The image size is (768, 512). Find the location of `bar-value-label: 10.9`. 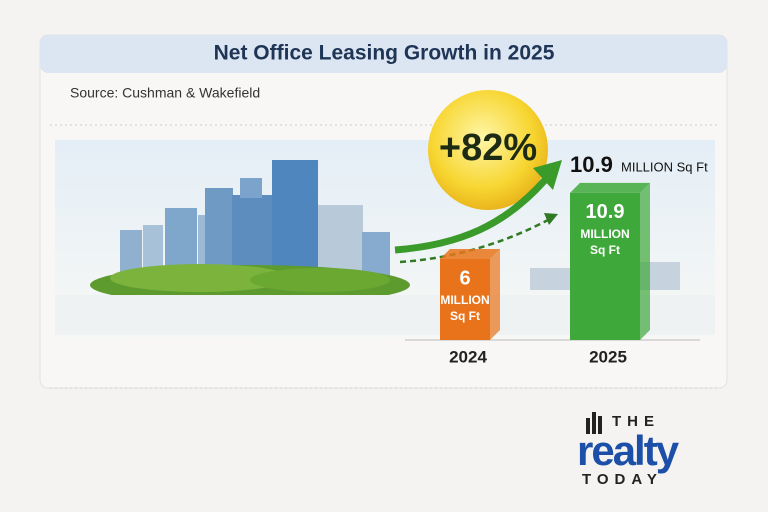

bar-value-label: 10.9 is located at coordinates (605, 212).